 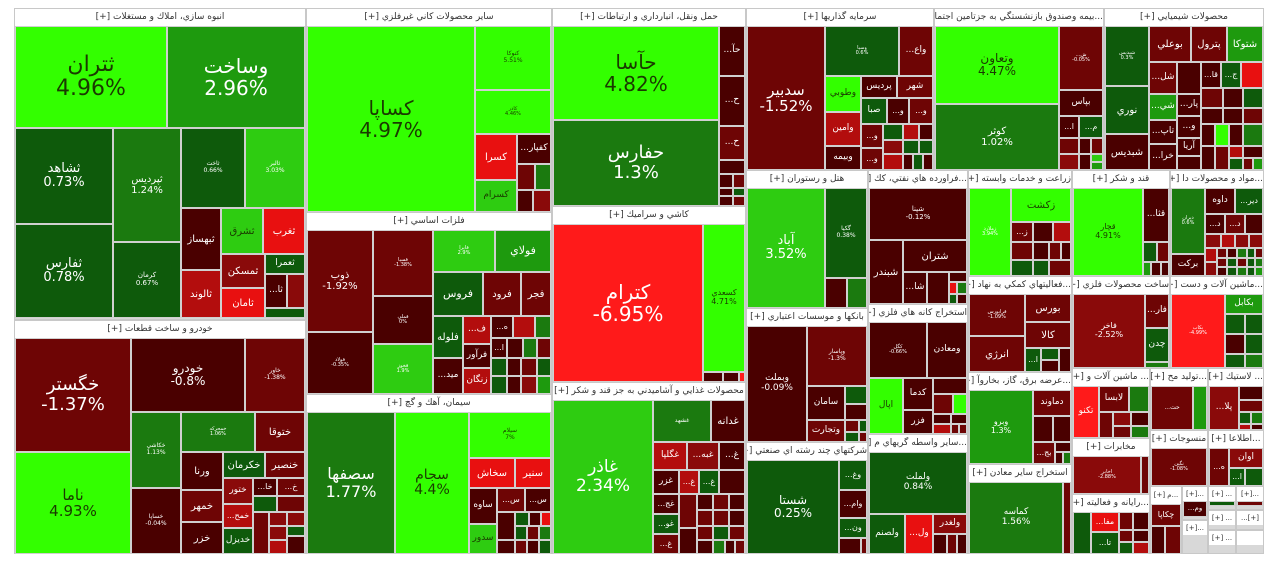 I want to click on stock-tile: ساوه, so click(x=483, y=506).